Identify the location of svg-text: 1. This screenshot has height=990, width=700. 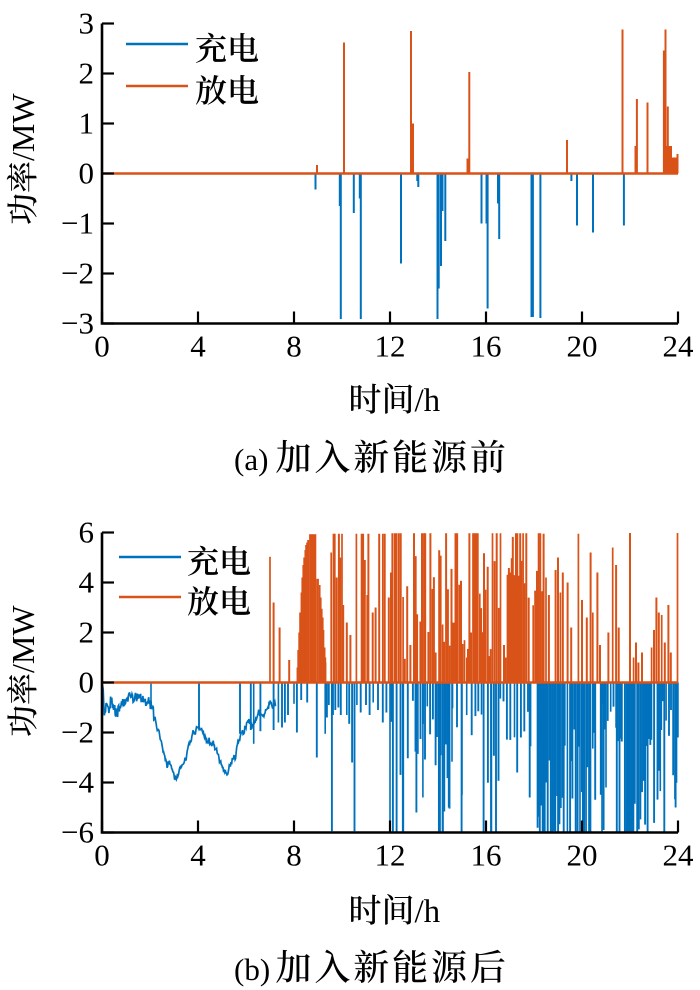
(87, 123).